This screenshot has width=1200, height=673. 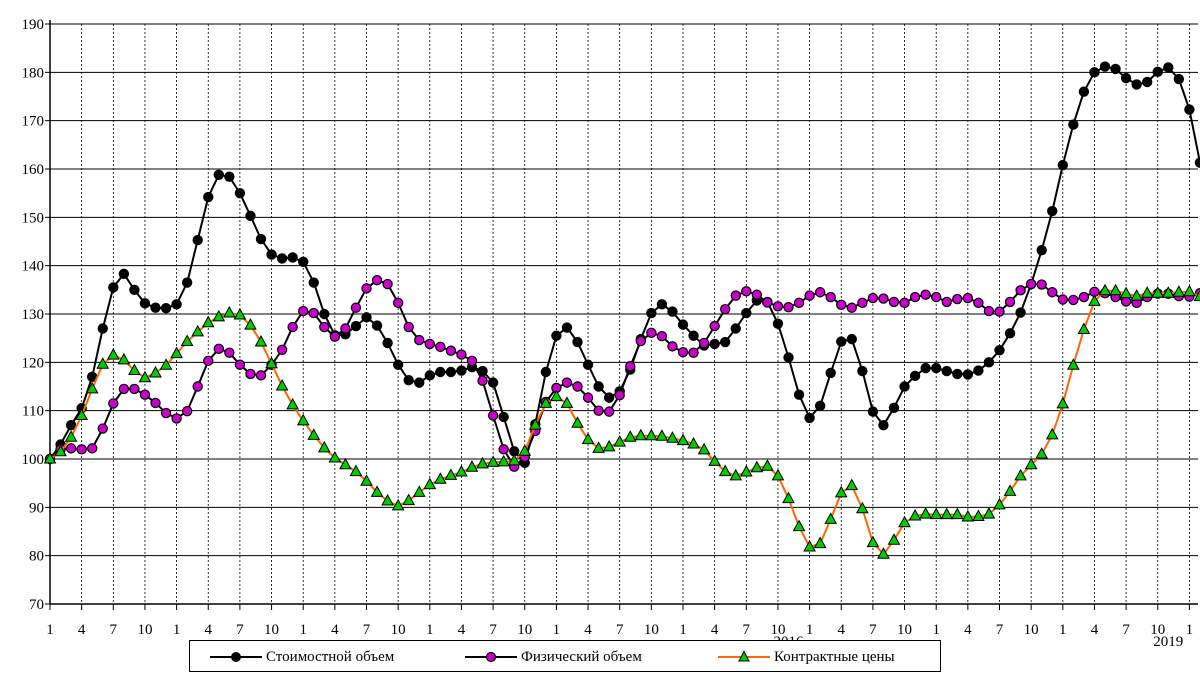 I want to click on y-tick-label: 90, so click(x=36, y=508).